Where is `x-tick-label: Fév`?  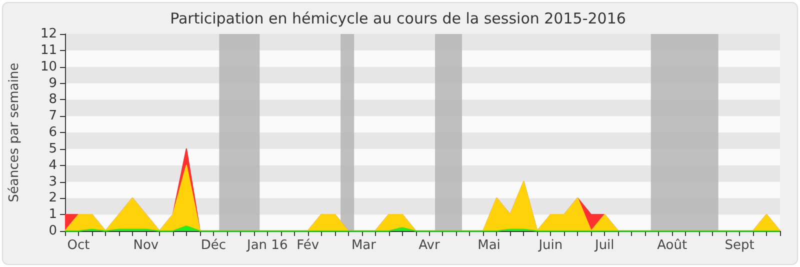
x-tick-label: Fév is located at coordinates (308, 245).